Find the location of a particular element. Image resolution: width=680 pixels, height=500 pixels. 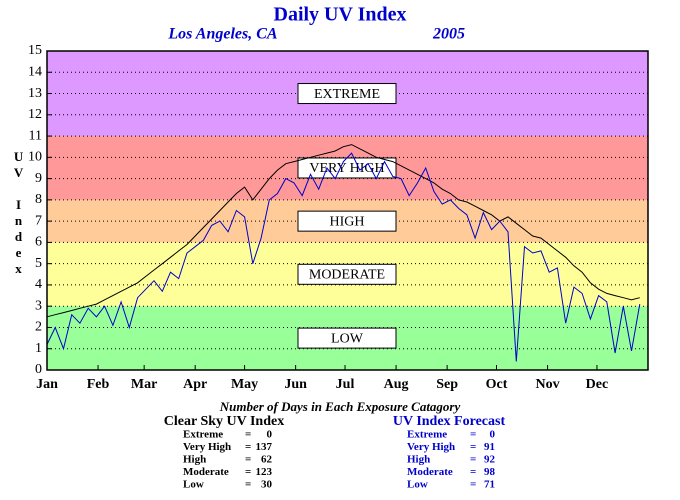

row-value: 92 is located at coordinates (490, 460).